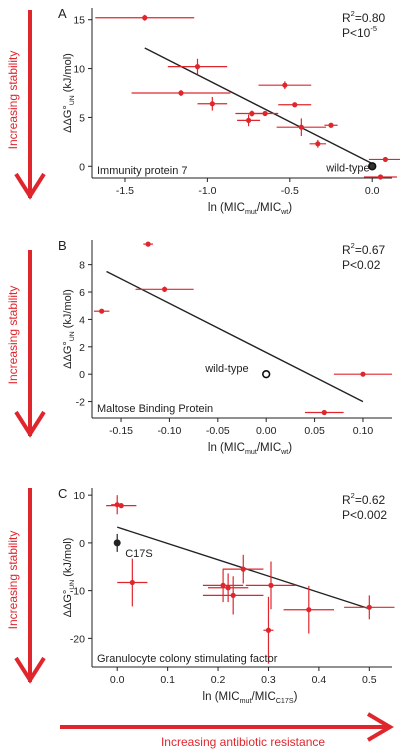 The height and width of the screenshot is (750, 400). What do you see at coordinates (77, 592) in the screenshot?
I see `y-tick-label: -10` at bounding box center [77, 592].